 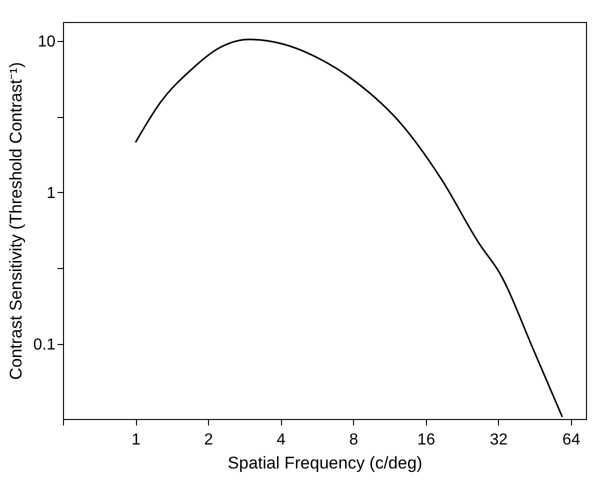 I want to click on x-tick-label: 16, so click(x=426, y=440).